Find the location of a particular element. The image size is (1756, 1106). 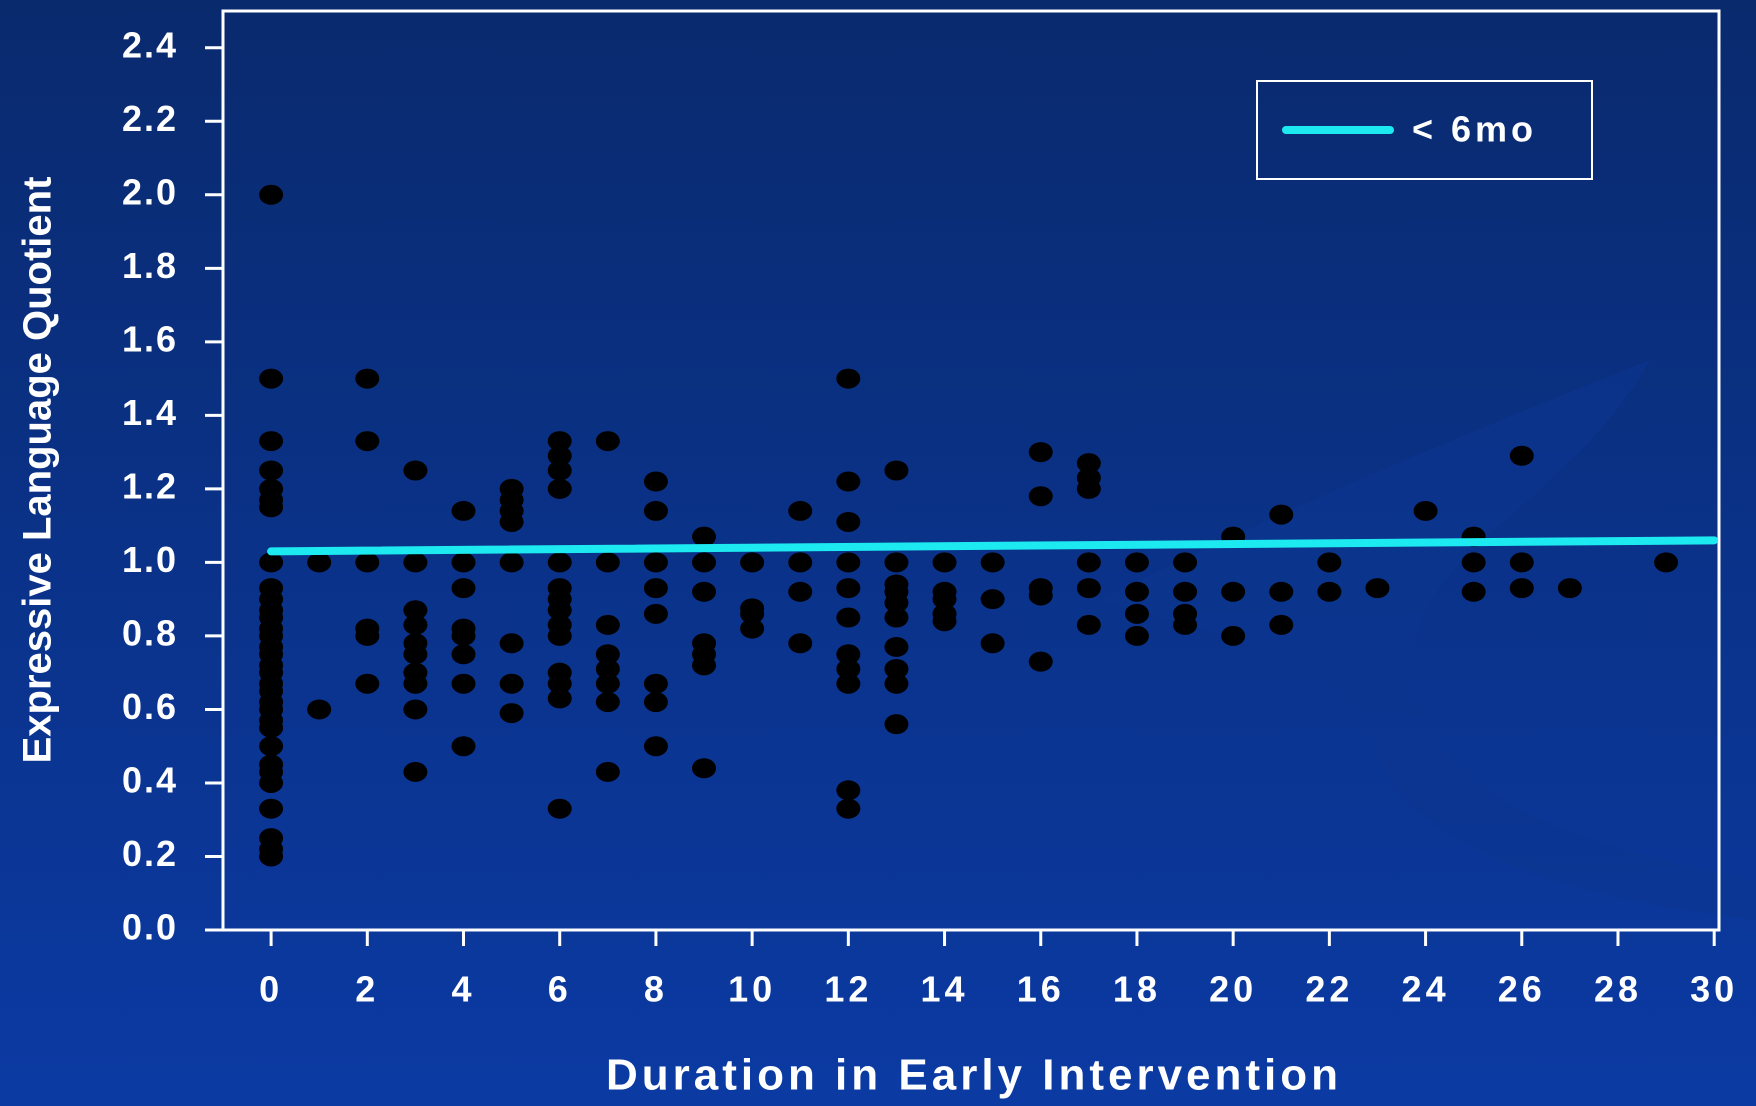

x-tick-label: 10 is located at coordinates (752, 989).